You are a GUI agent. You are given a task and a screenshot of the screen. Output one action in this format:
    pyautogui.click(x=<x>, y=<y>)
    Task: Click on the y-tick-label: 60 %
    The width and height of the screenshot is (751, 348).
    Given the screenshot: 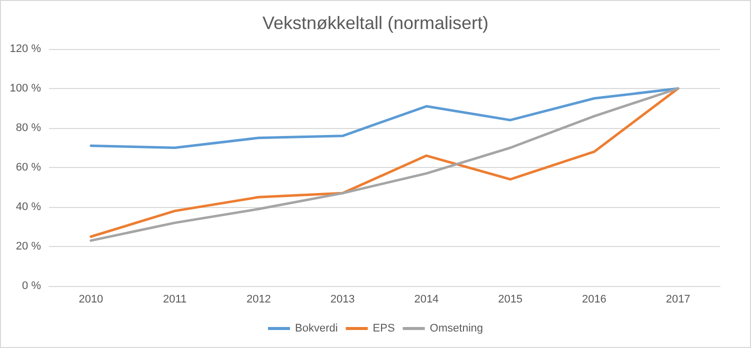 What is the action you would take?
    pyautogui.click(x=29, y=168)
    